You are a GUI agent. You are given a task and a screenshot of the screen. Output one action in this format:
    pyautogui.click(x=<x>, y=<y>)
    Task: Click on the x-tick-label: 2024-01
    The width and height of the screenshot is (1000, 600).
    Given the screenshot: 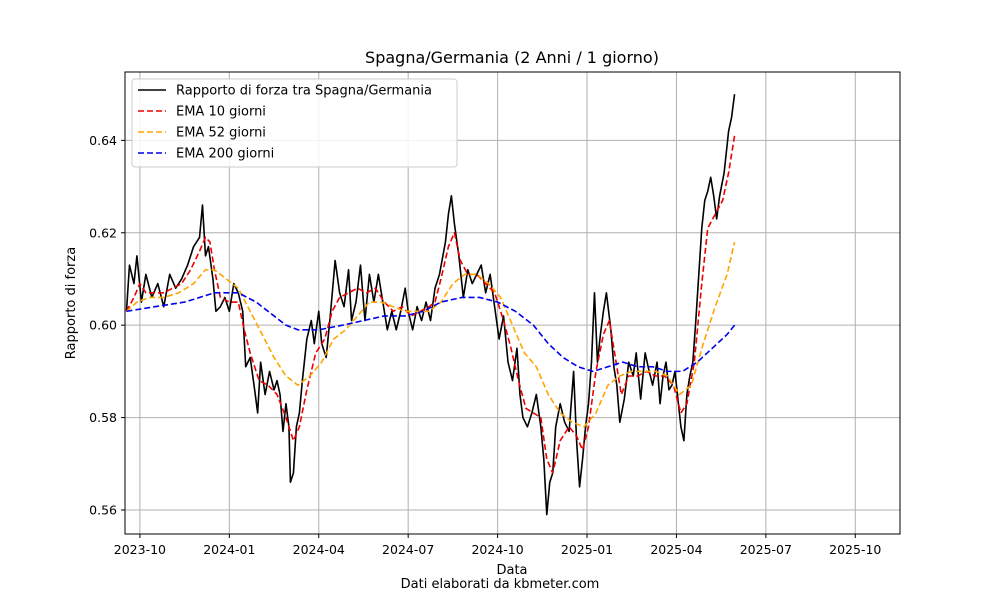 What is the action you would take?
    pyautogui.click(x=229, y=549)
    